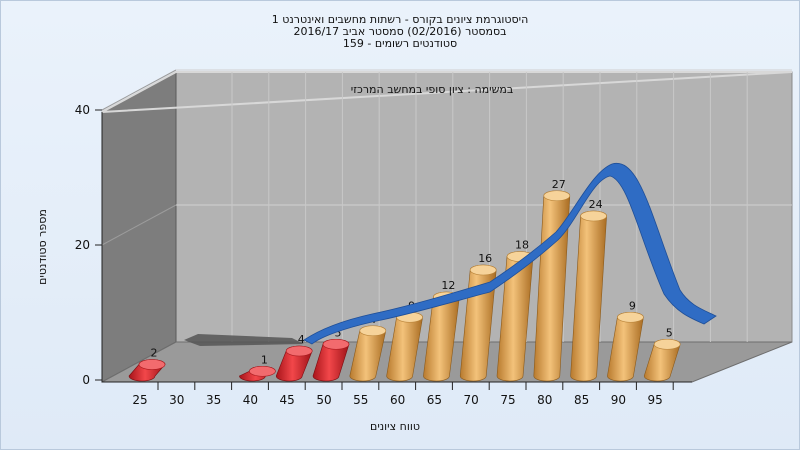 This screenshot has height=450, width=800. I want to click on x-tick-label: 60, so click(397, 400).